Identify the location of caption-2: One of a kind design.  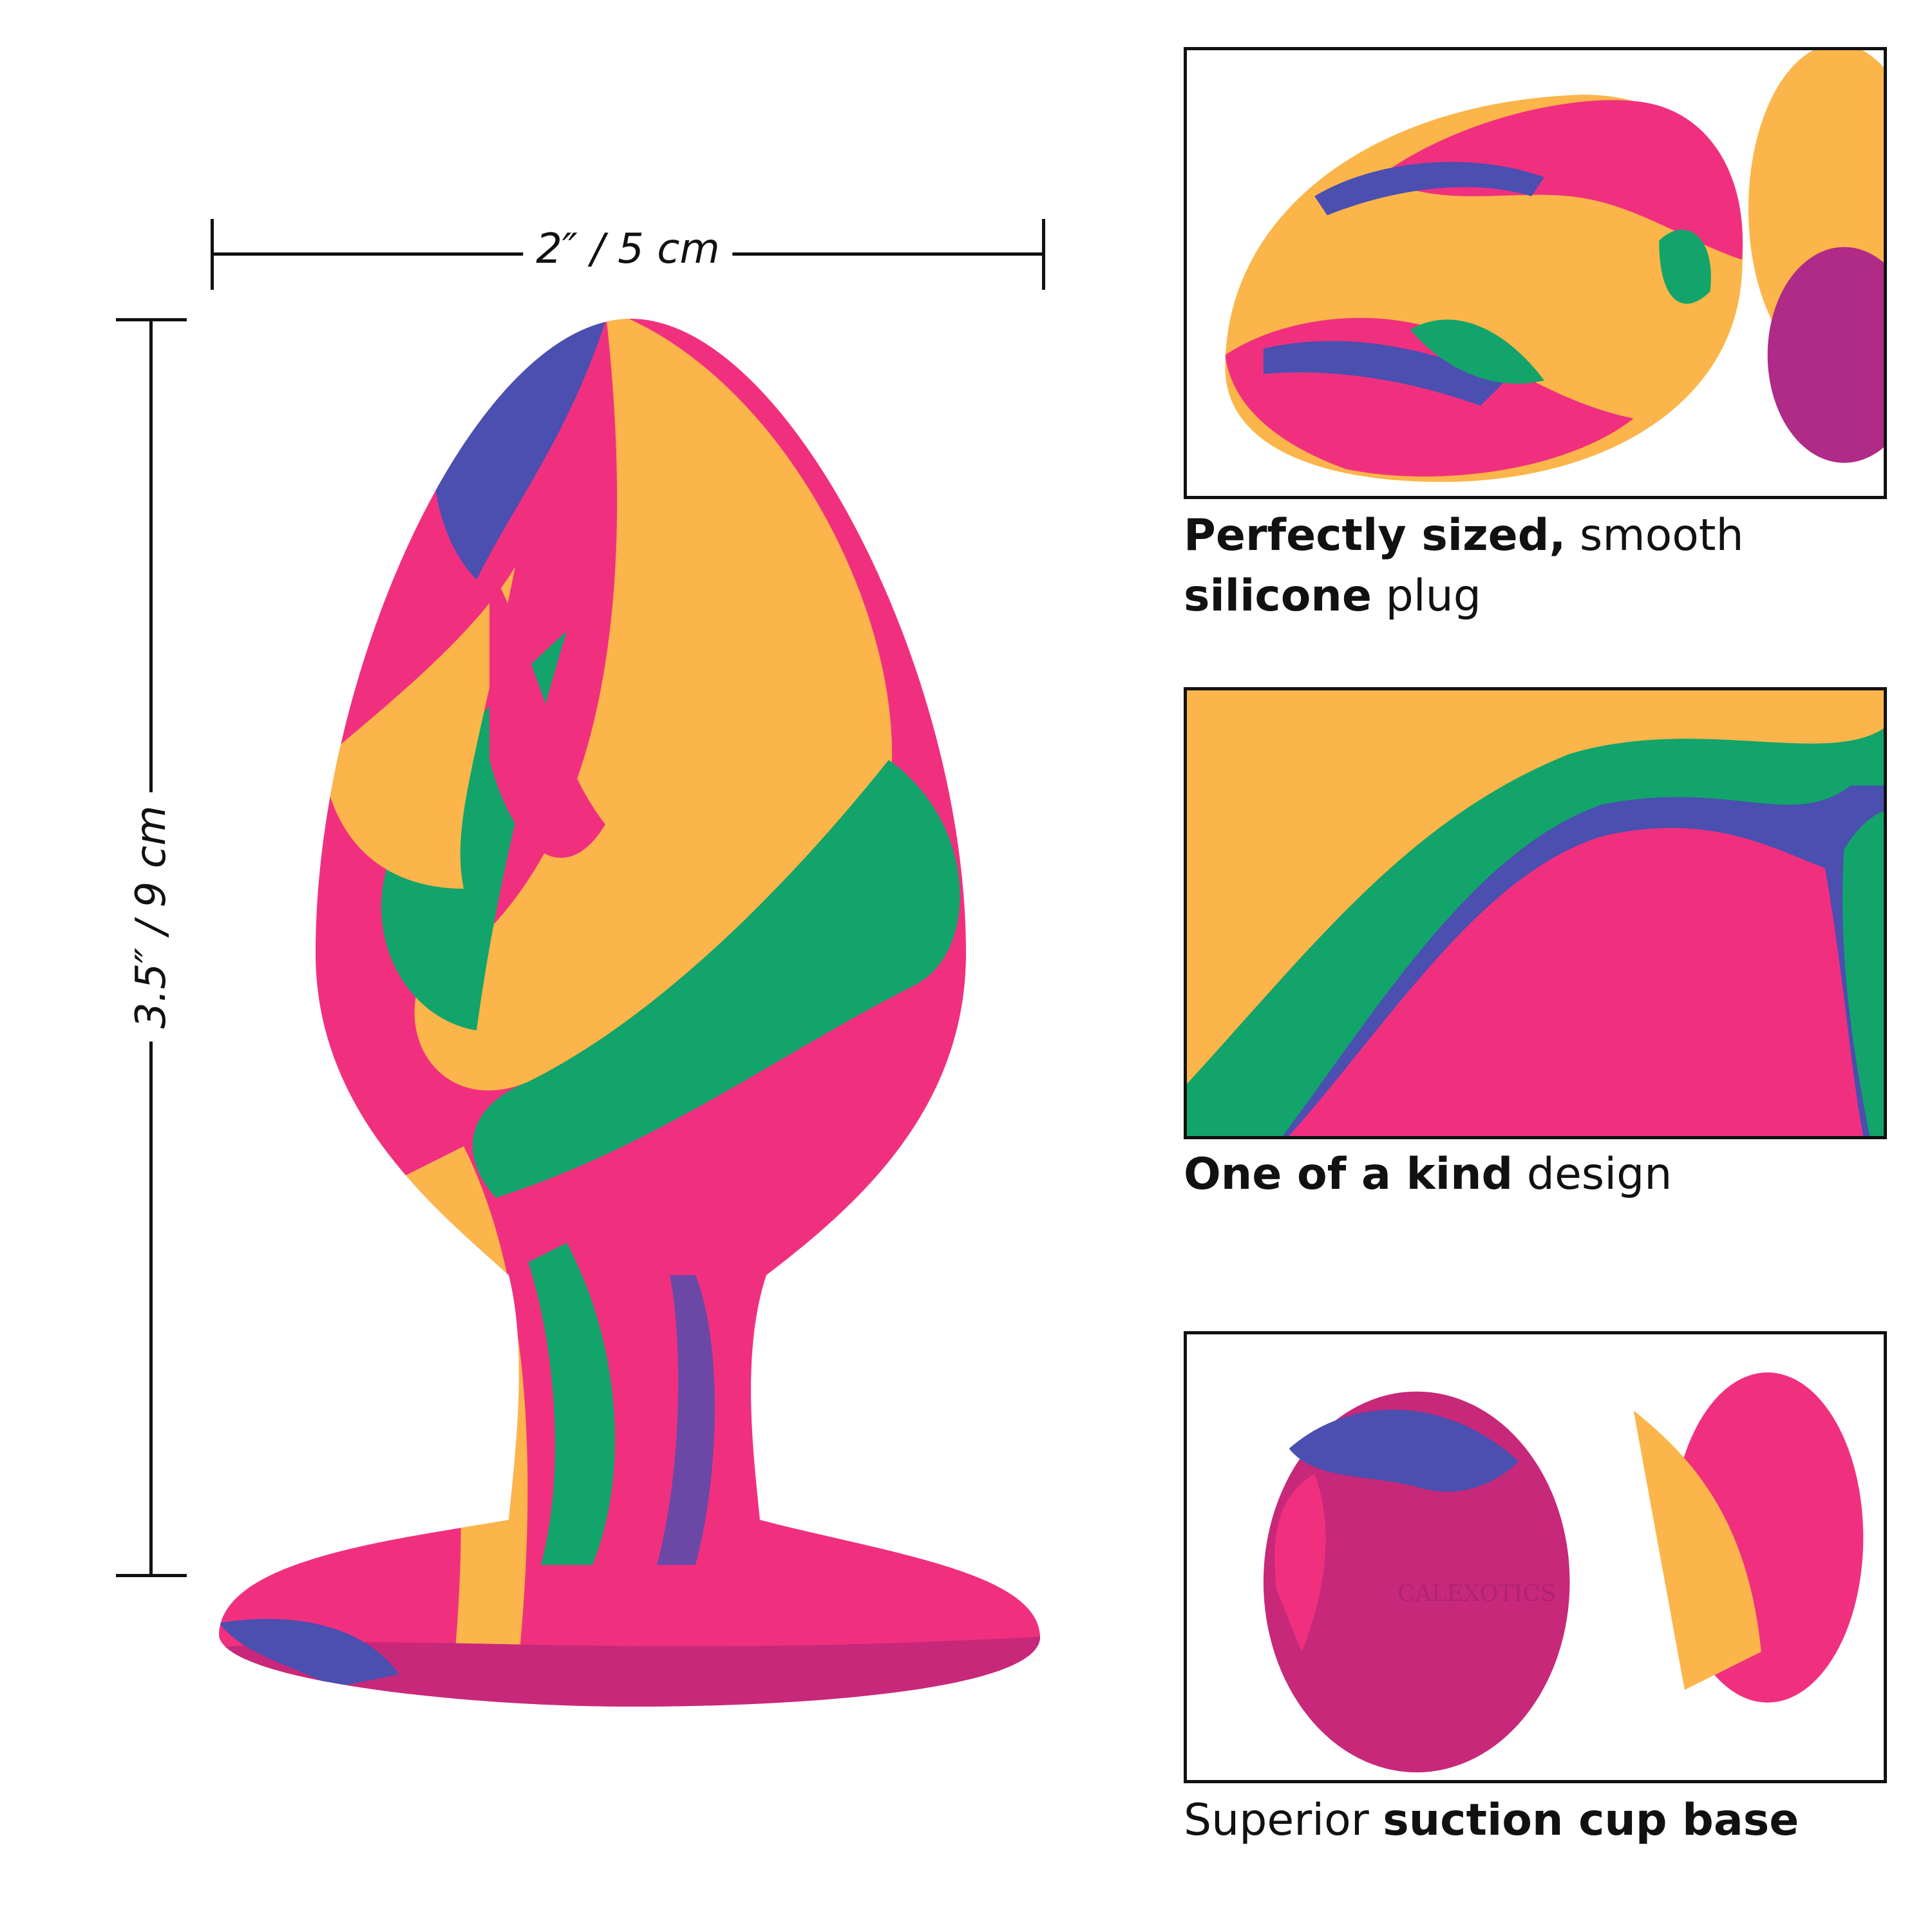
(1428, 1174).